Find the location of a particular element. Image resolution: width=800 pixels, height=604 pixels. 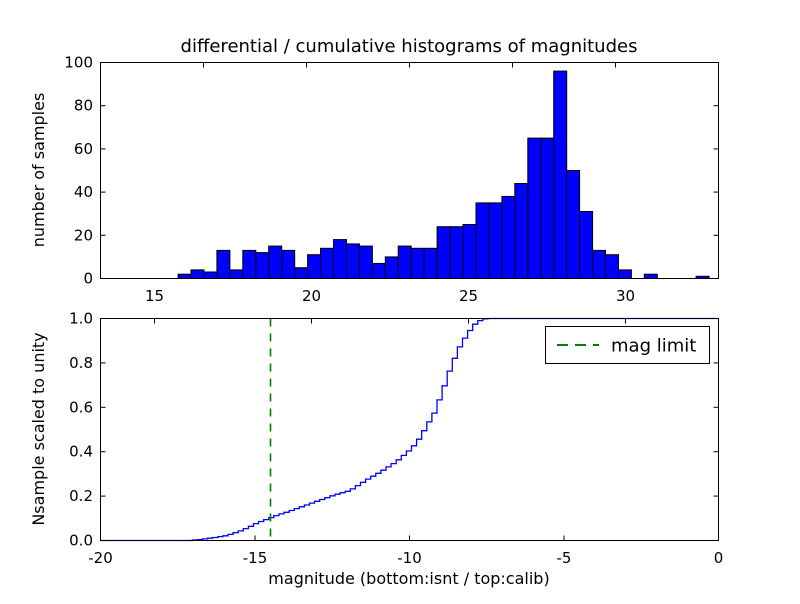

y-tick-label: 0.0 is located at coordinates (81, 541).